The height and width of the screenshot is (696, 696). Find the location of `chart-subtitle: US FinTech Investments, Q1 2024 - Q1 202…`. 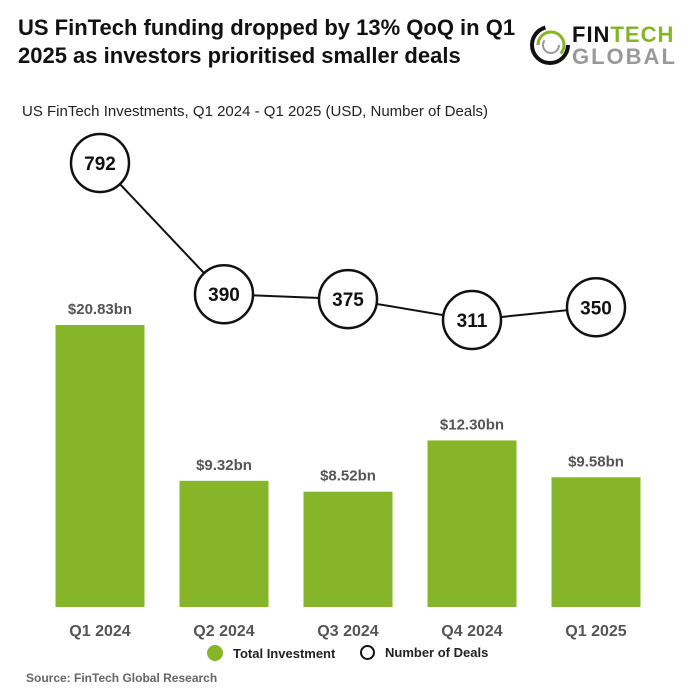

chart-subtitle: US FinTech Investments, Q1 2024 - Q1 202… is located at coordinates (255, 111).